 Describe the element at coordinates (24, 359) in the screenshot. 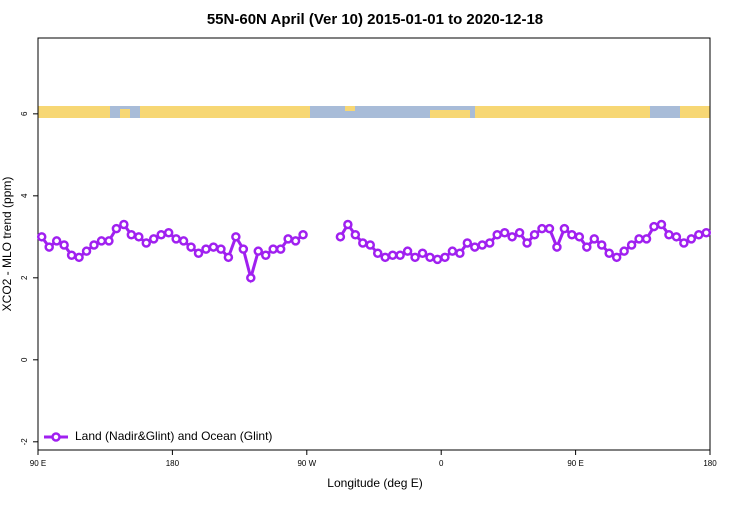

I see `y-tick-label: 0` at that location.